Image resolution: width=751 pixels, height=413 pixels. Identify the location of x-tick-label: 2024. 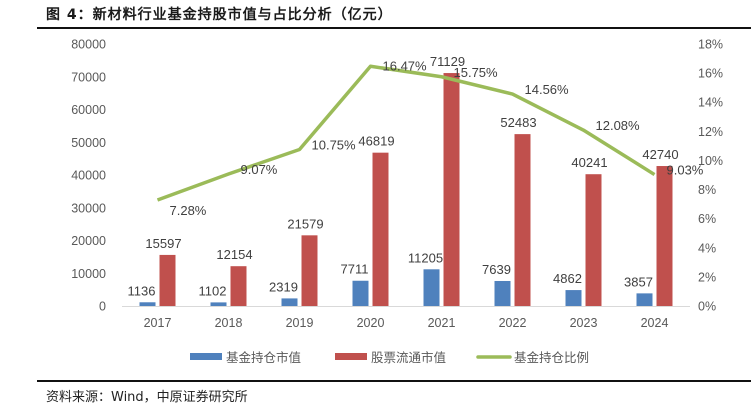
(655, 323).